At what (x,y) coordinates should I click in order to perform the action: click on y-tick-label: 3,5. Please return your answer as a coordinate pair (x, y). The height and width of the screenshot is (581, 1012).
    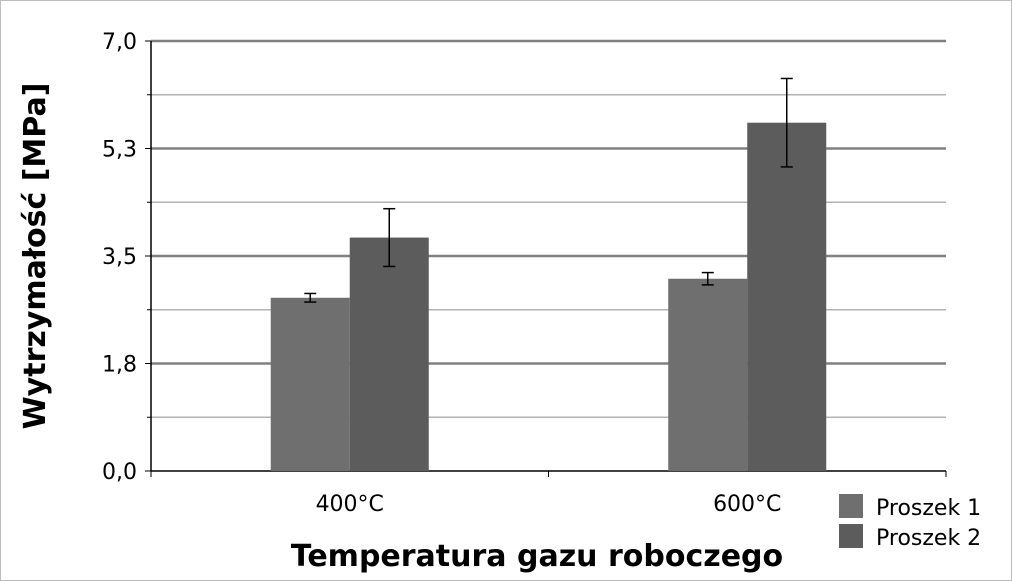
    Looking at the image, I should click on (119, 257).